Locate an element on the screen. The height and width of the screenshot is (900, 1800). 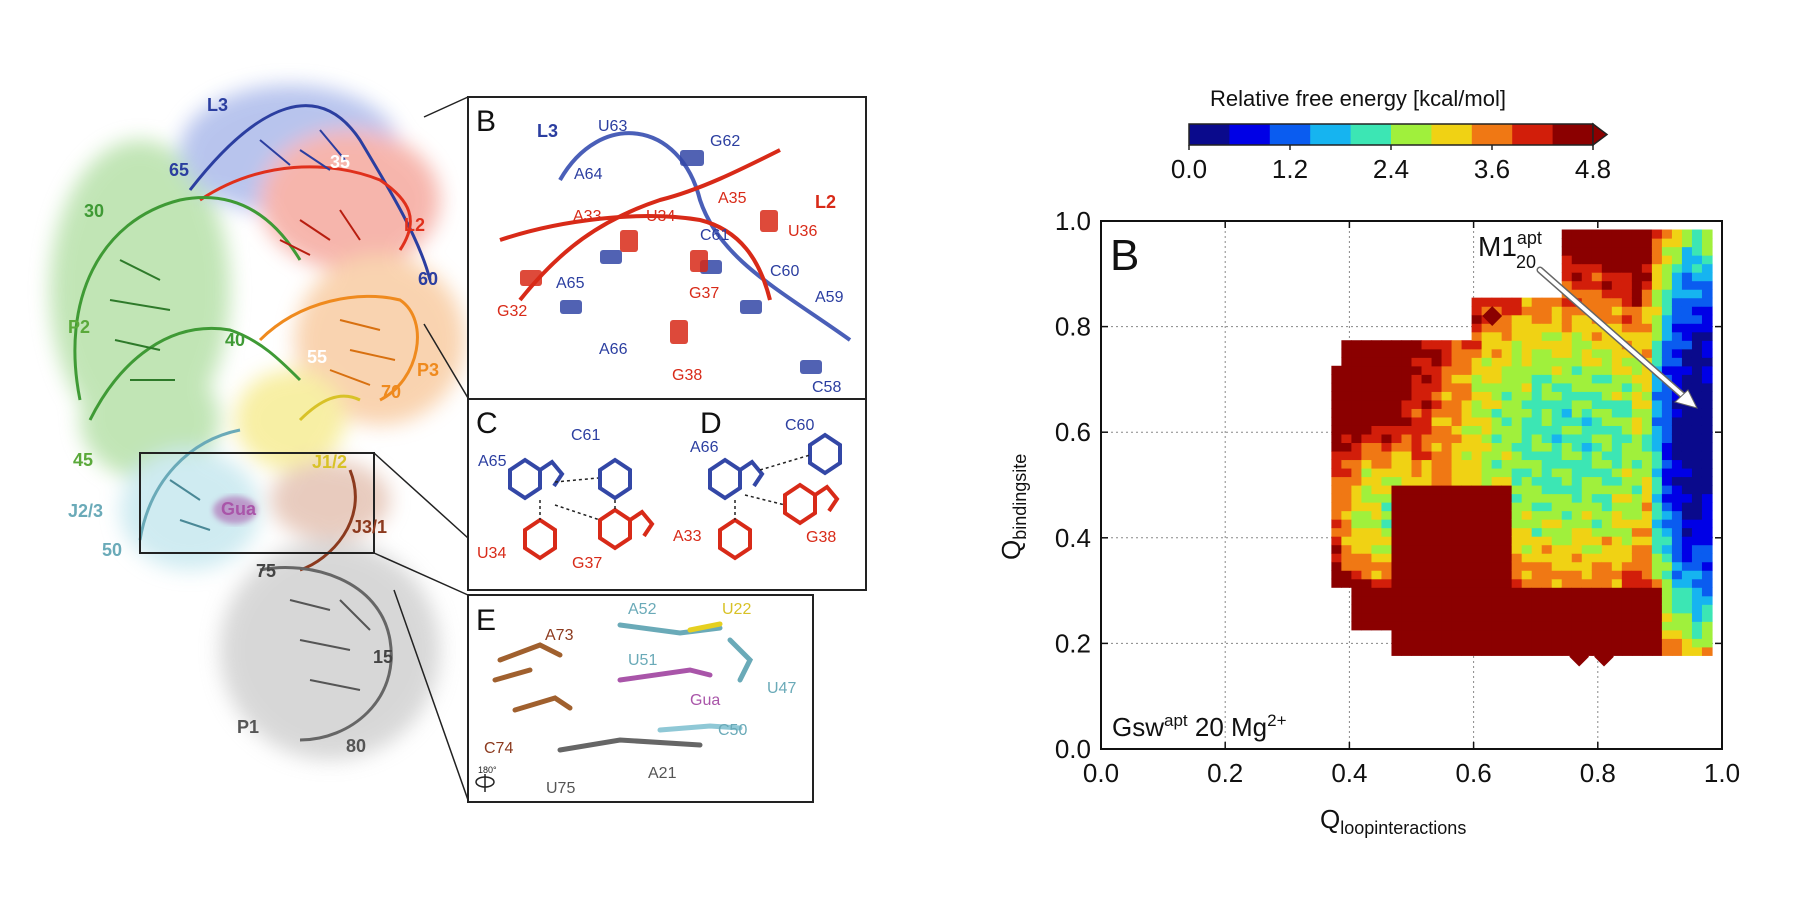
label-l3: L3 is located at coordinates (217, 105).